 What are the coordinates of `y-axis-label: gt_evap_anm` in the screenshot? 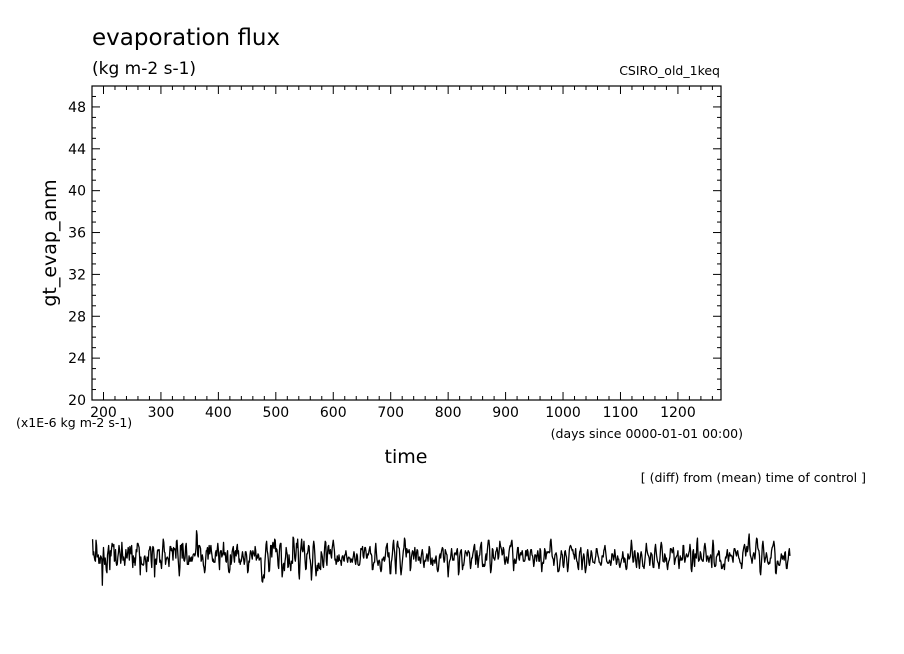 It's located at (50, 242).